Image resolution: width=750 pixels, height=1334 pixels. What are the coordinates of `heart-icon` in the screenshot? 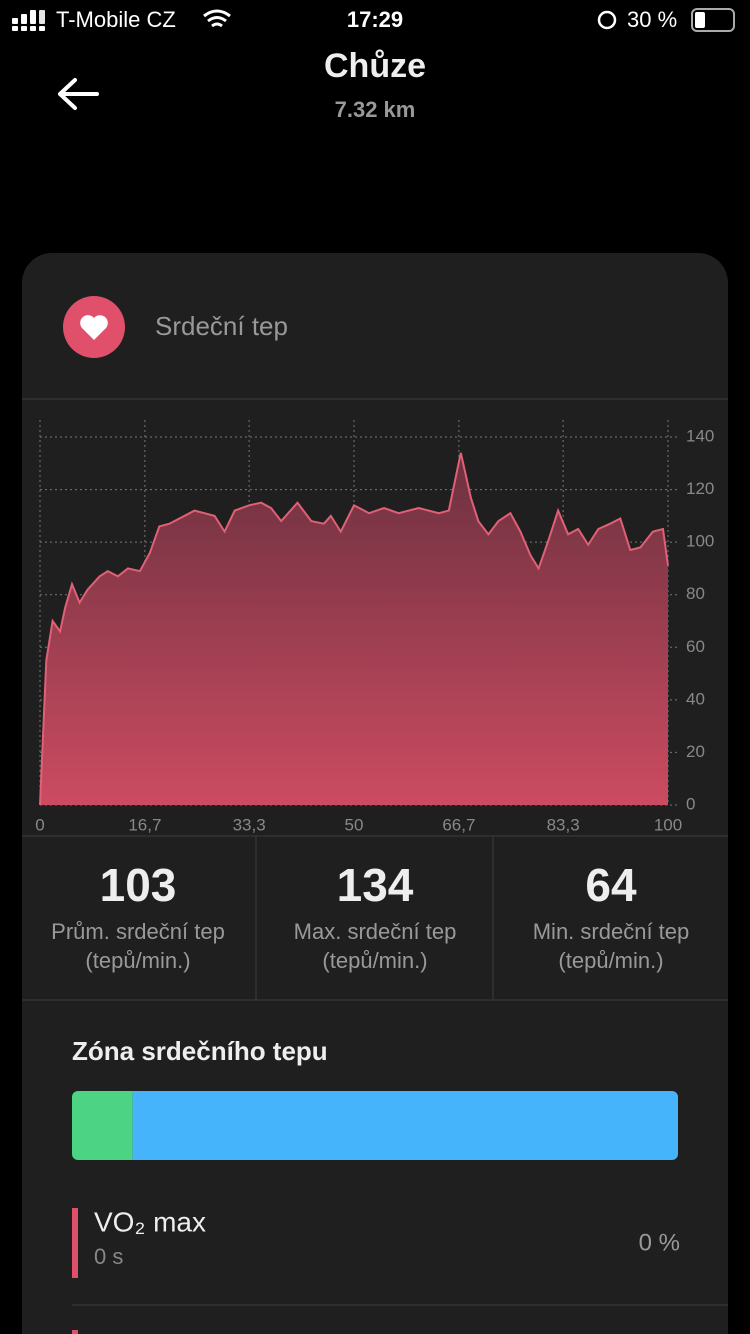 It's located at (94, 327).